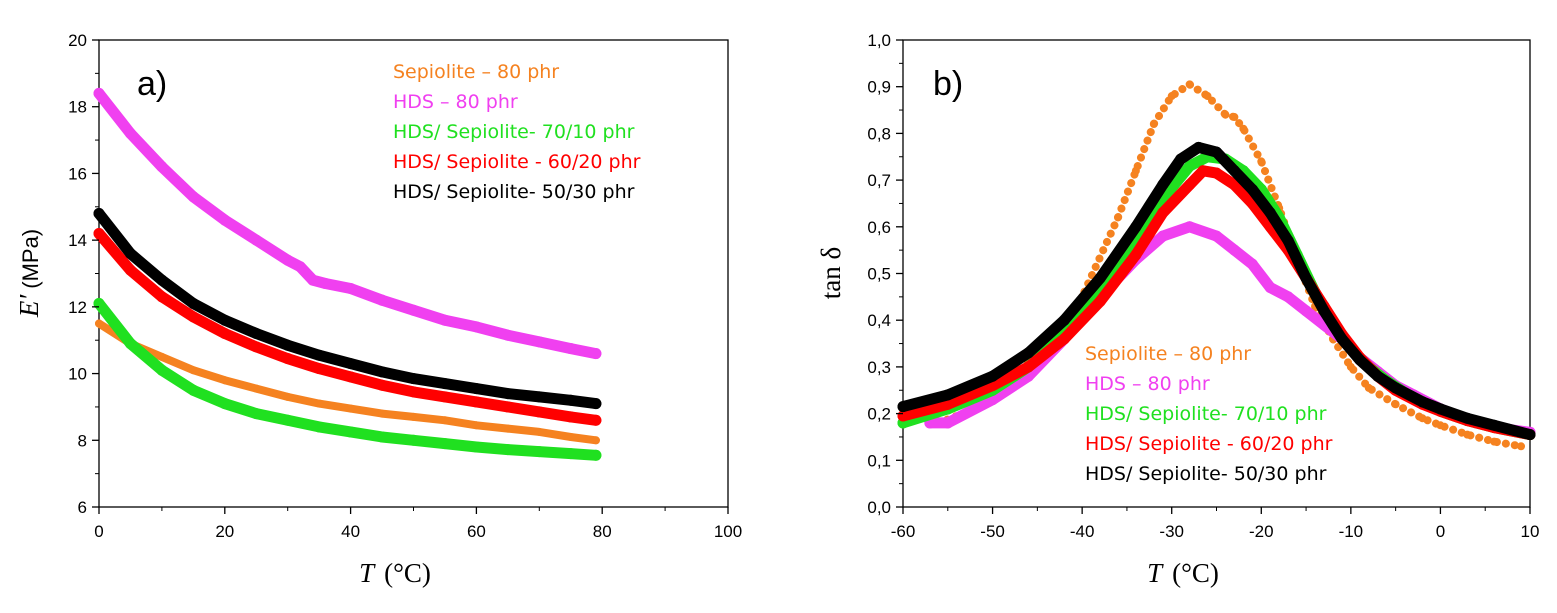 The image size is (1557, 613). Describe the element at coordinates (1171, 531) in the screenshot. I see `x-tick-label: -30` at that location.